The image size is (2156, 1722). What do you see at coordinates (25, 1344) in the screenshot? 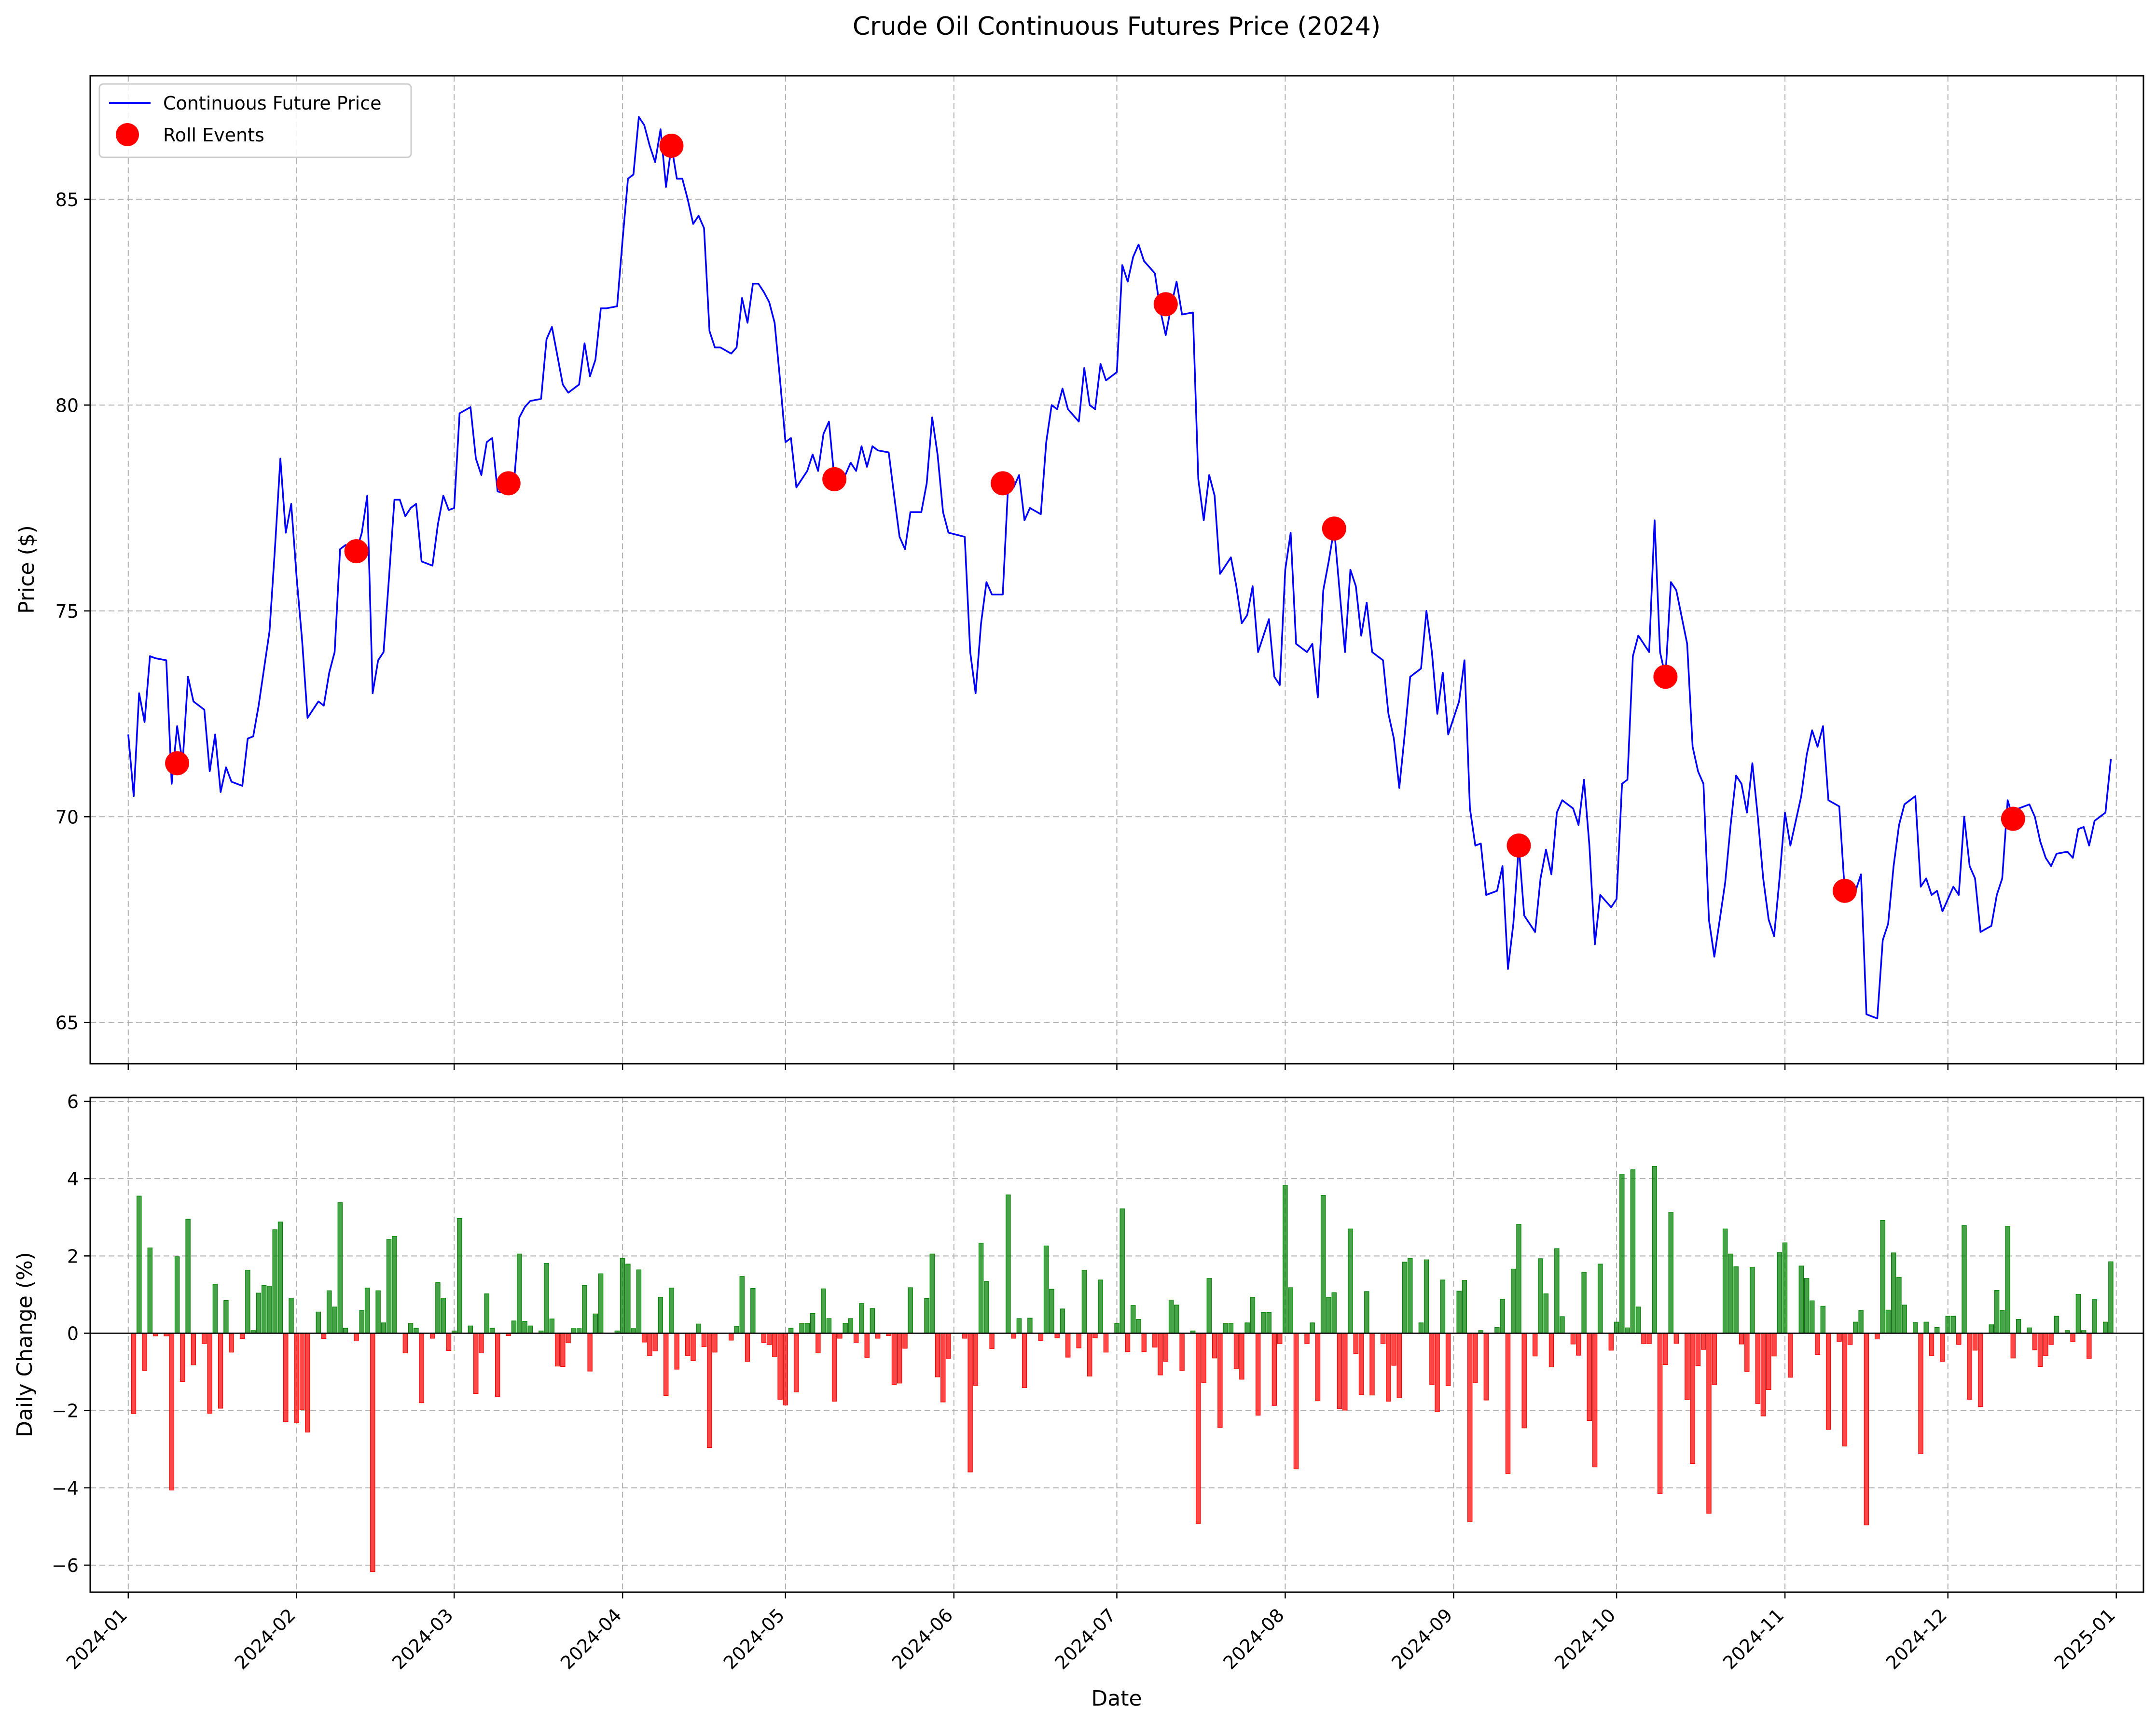
I see `daily-change-y-axis-label: Daily Change (%)` at bounding box center [25, 1344].